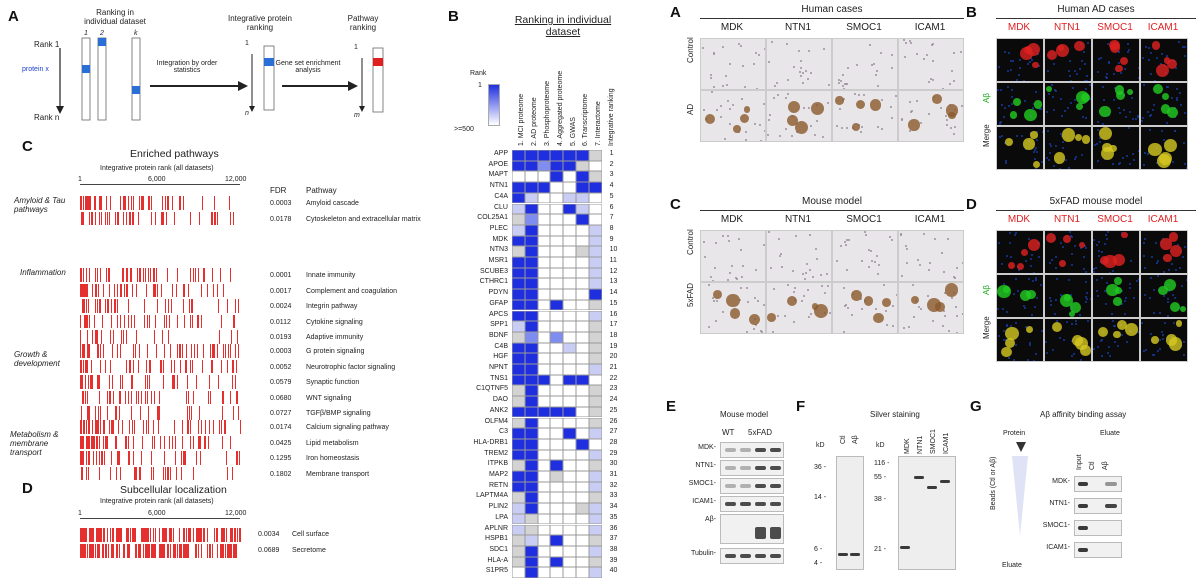 This screenshot has height=582, width=1202. Describe the element at coordinates (832, 9) in the screenshot. I see `panel-a-right-title: Human cases` at that location.